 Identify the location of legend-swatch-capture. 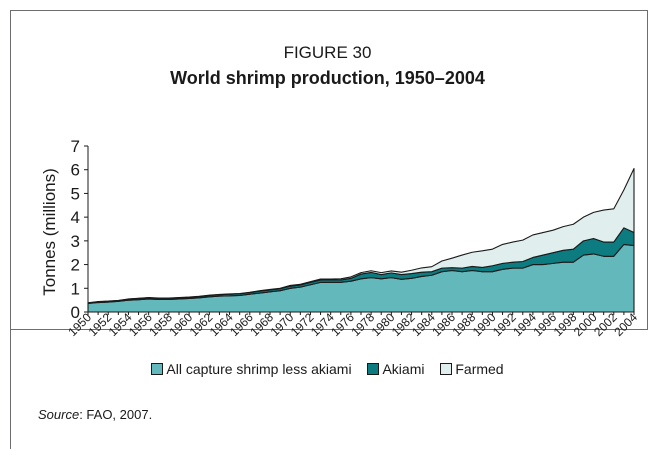
(157, 369).